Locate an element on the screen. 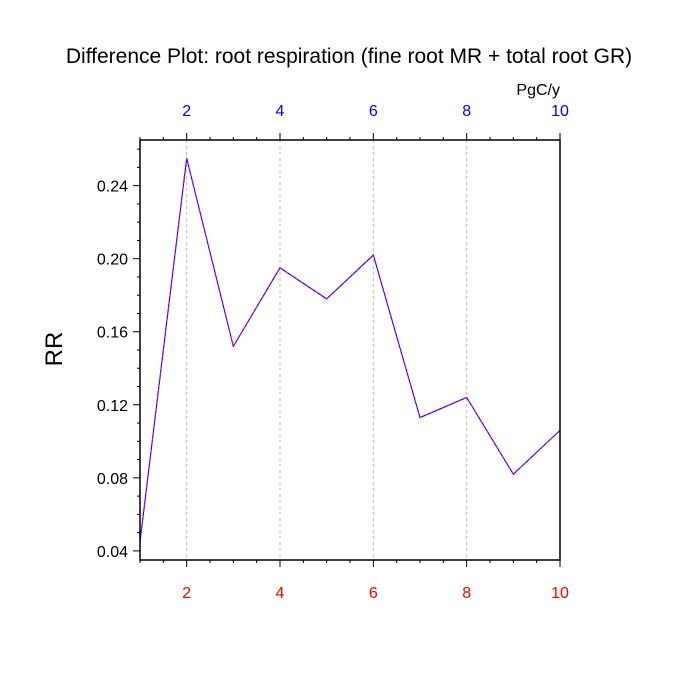  y-axis-label: RR is located at coordinates (54, 349).